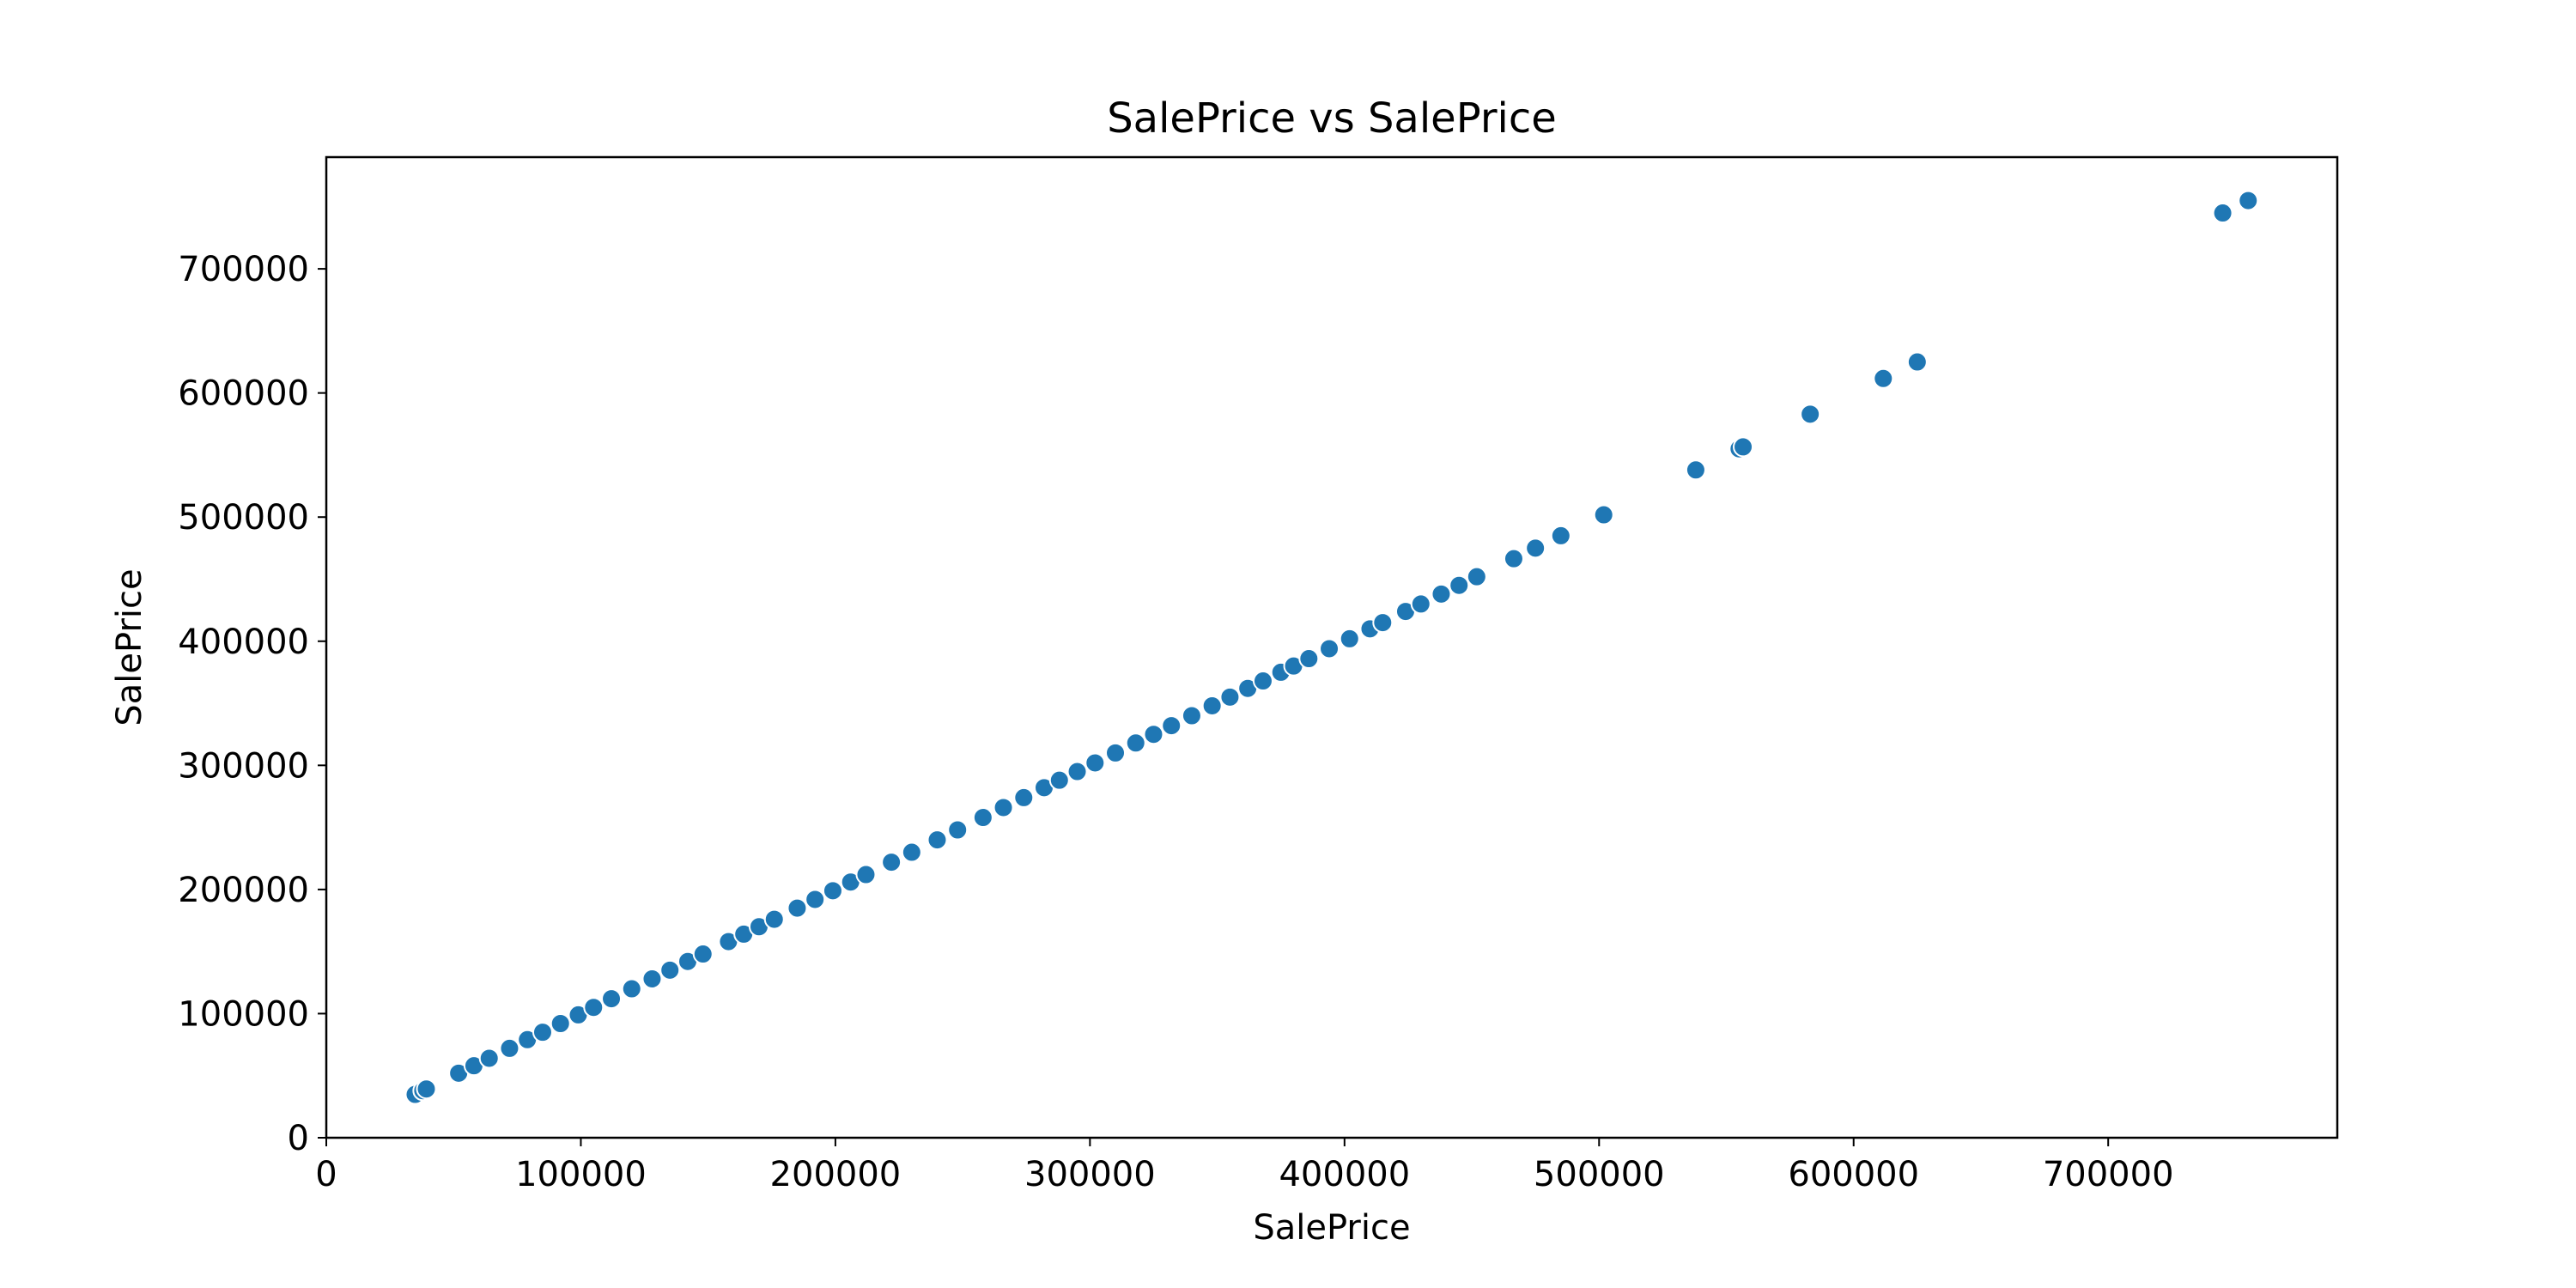  Describe the element at coordinates (243, 269) in the screenshot. I see `y-tick-label: 700000` at that location.